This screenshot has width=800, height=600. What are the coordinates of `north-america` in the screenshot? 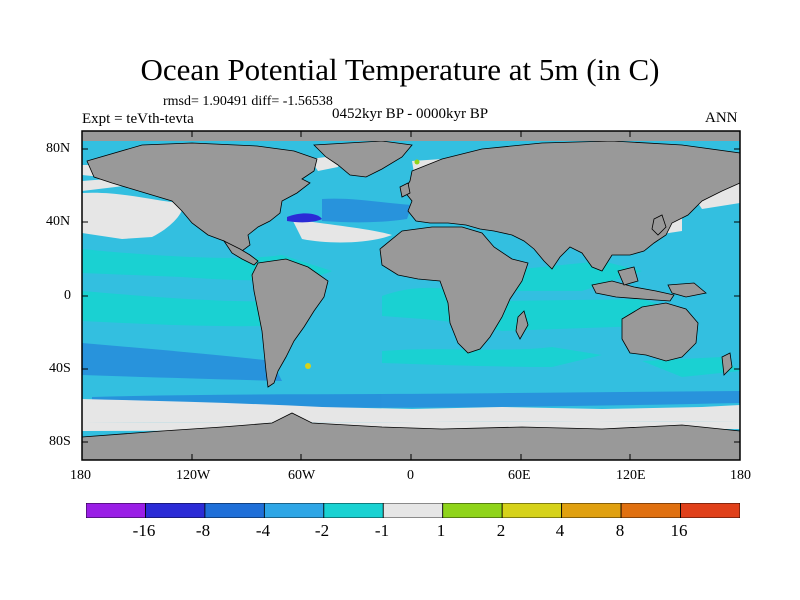 It's located at (202, 197).